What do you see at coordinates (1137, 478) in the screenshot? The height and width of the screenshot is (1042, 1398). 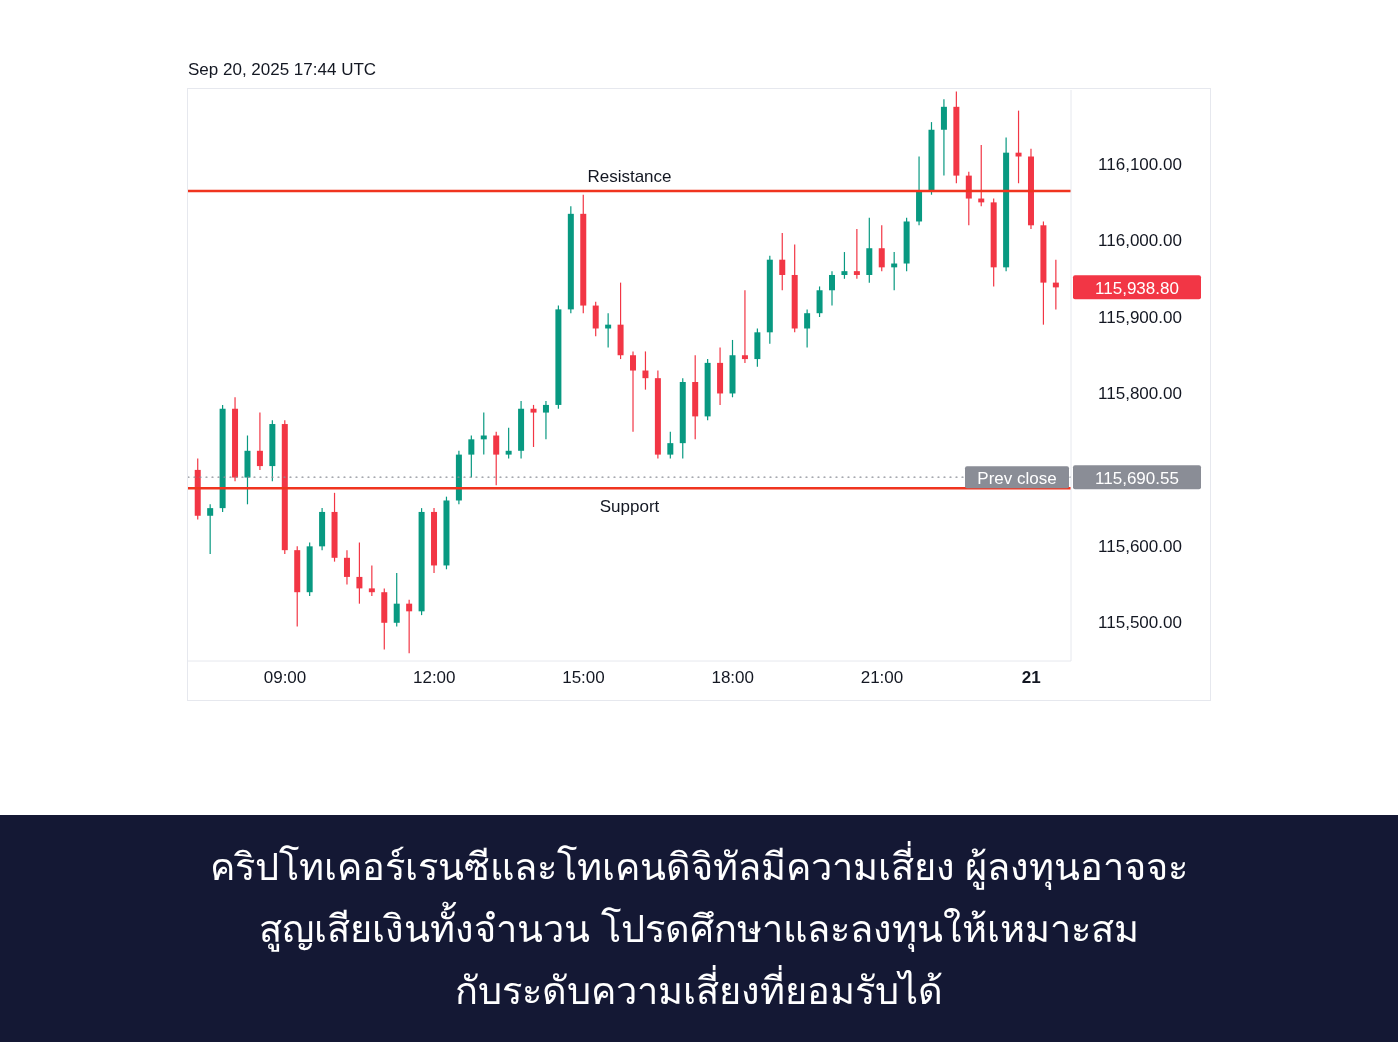 I see `y-tick-label: 115,690.55` at bounding box center [1137, 478].